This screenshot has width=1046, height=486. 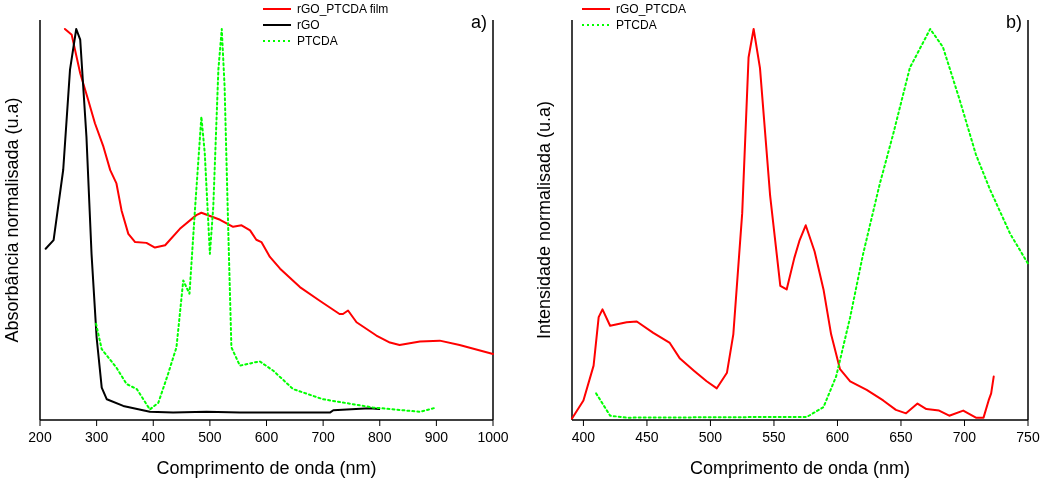 What do you see at coordinates (478, 22) in the screenshot?
I see `annotation: a)` at bounding box center [478, 22].